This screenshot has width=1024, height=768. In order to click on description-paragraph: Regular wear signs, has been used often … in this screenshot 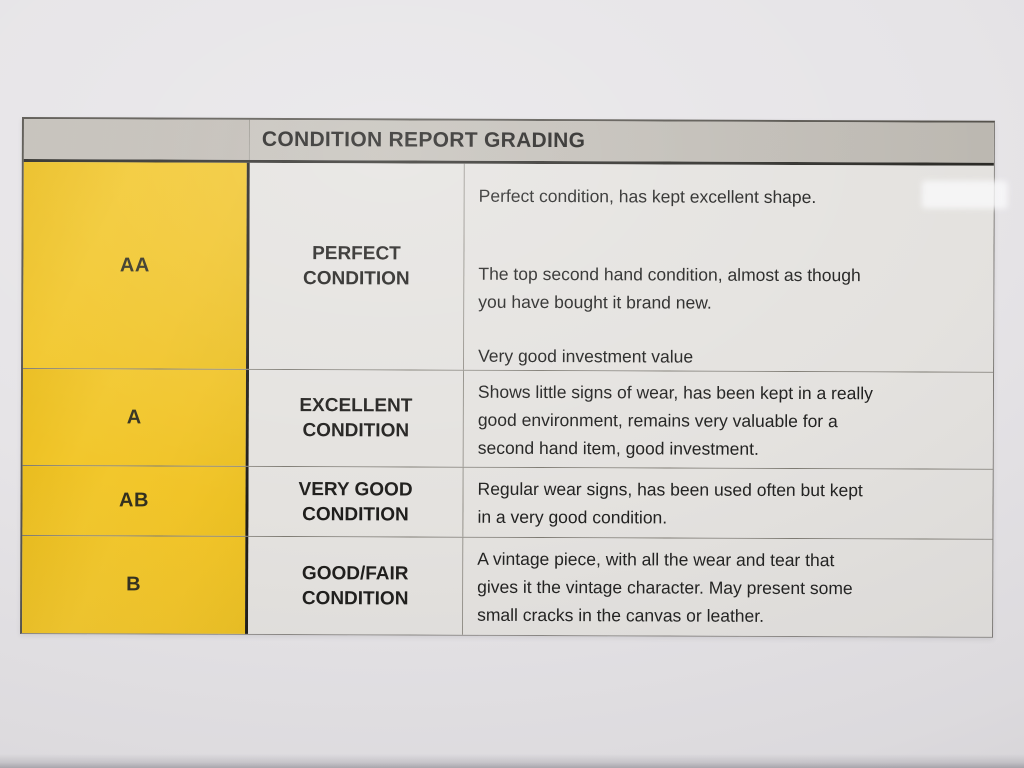, I will do `click(670, 503)`.